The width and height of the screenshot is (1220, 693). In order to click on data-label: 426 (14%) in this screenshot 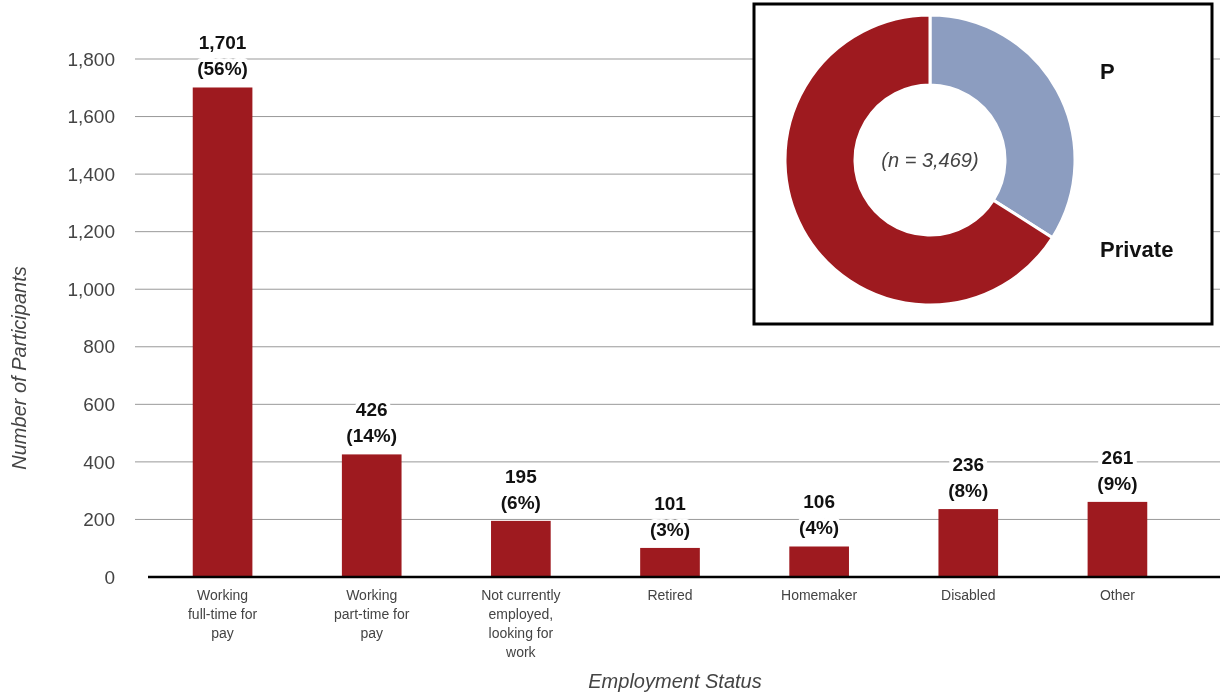, I will do `click(372, 423)`.